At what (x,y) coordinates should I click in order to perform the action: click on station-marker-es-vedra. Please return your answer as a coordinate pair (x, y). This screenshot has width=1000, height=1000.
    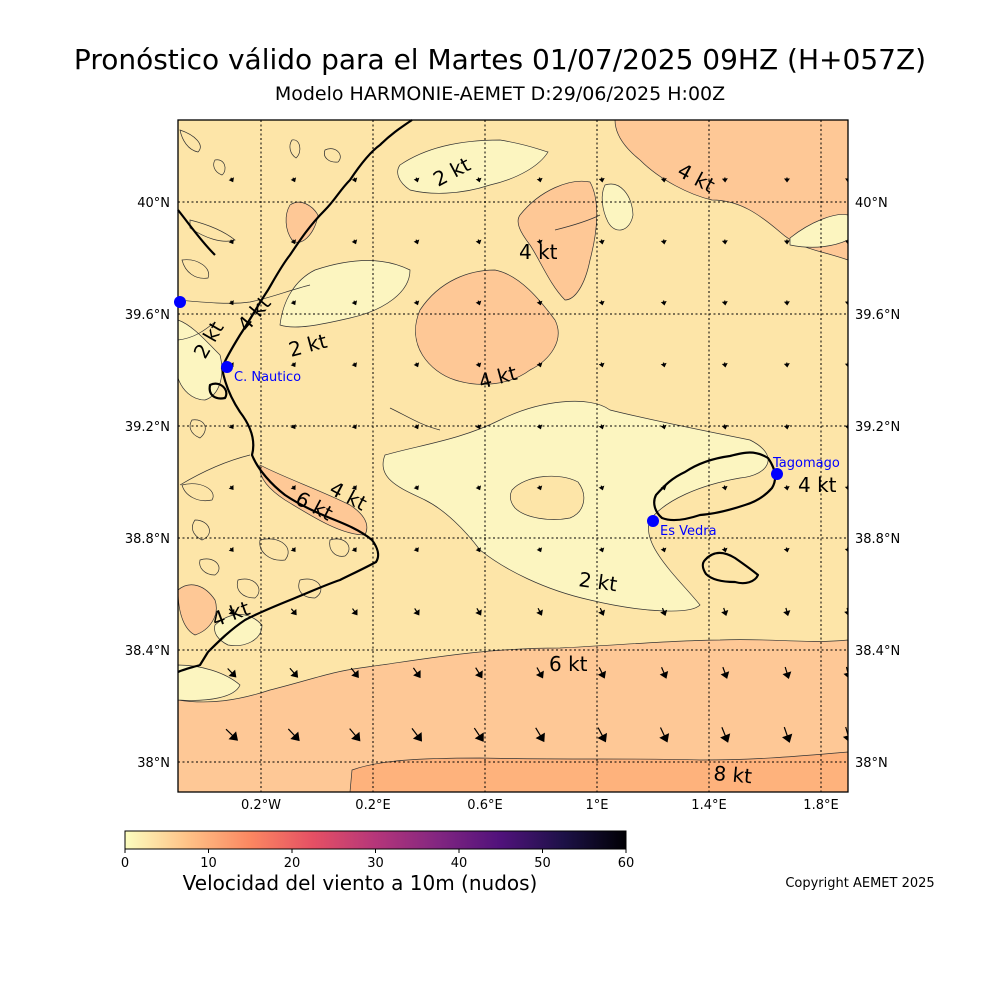
    Looking at the image, I should click on (653, 521).